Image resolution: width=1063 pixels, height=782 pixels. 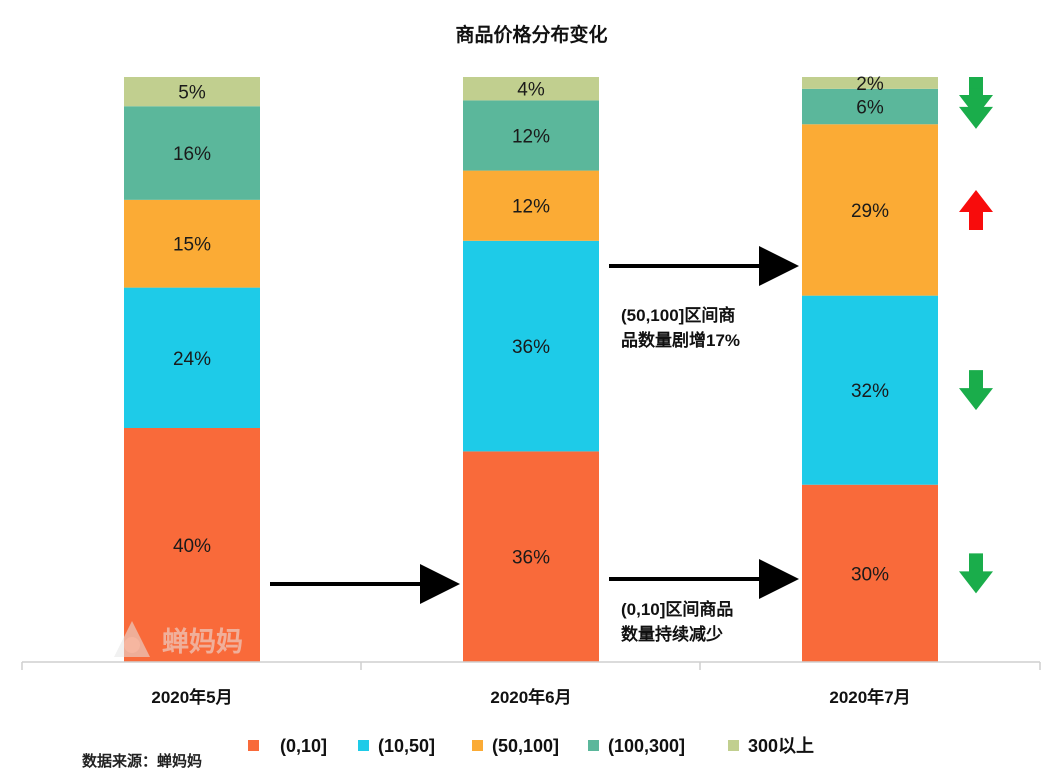 I want to click on data-label: 24%, so click(x=192, y=359).